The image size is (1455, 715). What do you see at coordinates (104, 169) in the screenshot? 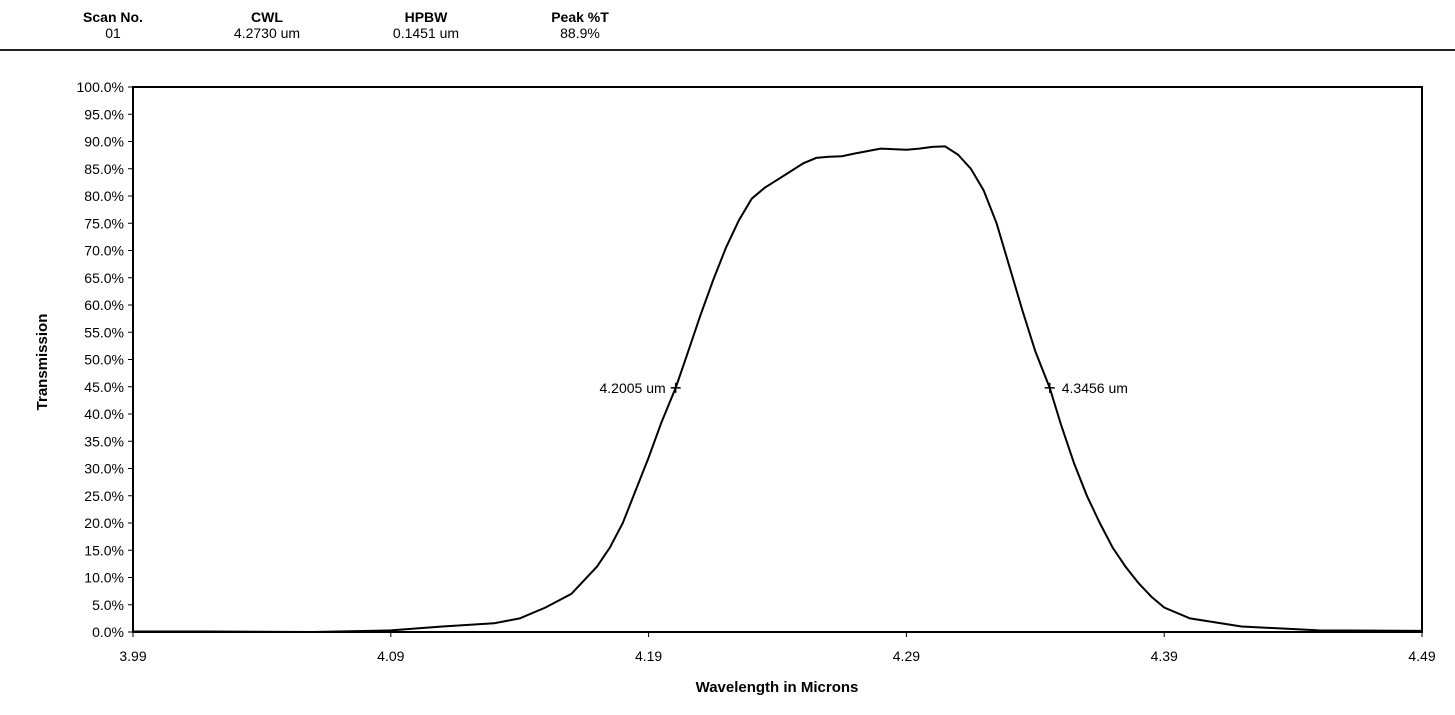
I see `y-tick-label: 85.0%` at bounding box center [104, 169].